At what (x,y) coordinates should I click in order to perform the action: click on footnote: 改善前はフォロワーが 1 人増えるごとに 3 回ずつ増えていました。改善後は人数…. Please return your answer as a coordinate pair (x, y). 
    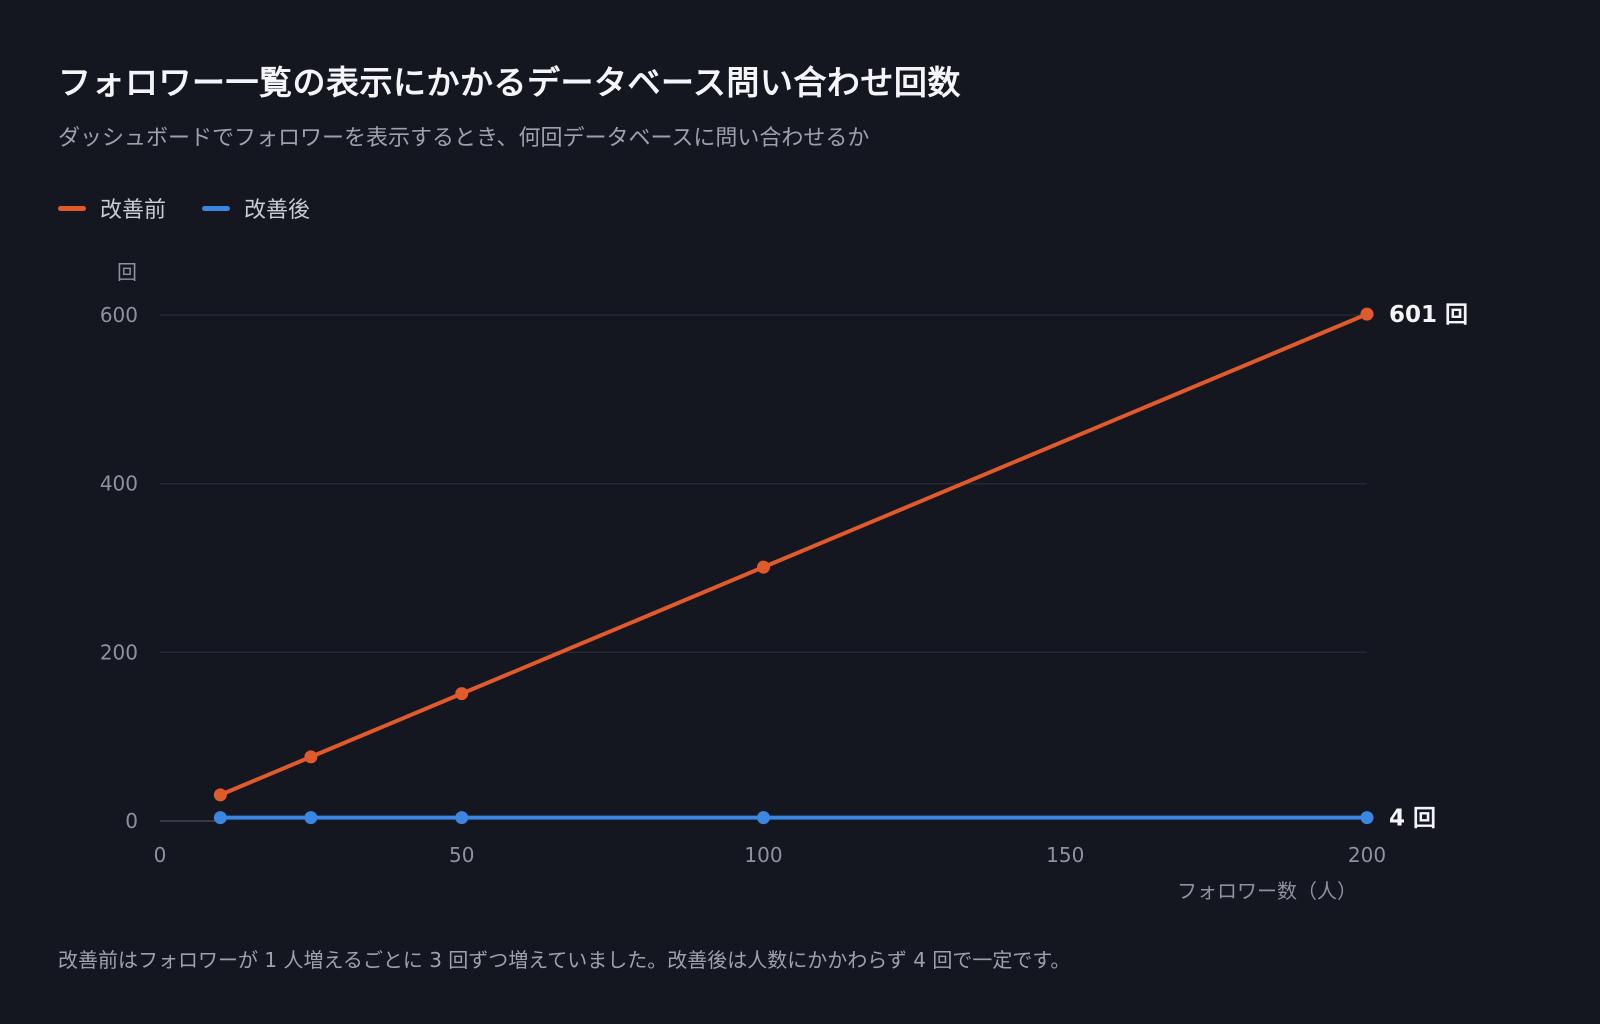
    Looking at the image, I should click on (564, 960).